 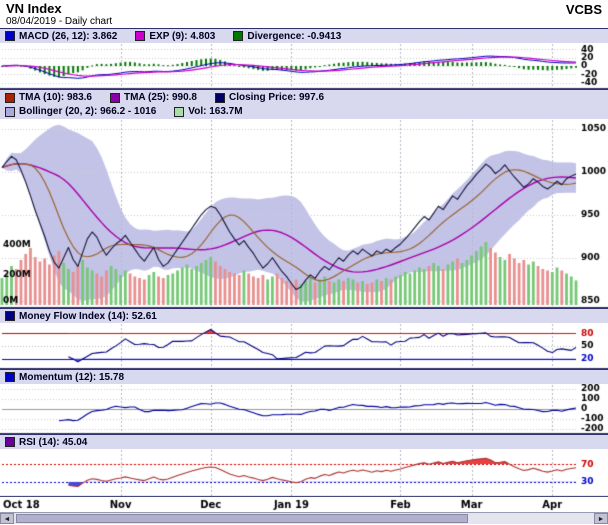 I want to click on exp-legend-item: EXP (9): 4.803, so click(x=175, y=36).